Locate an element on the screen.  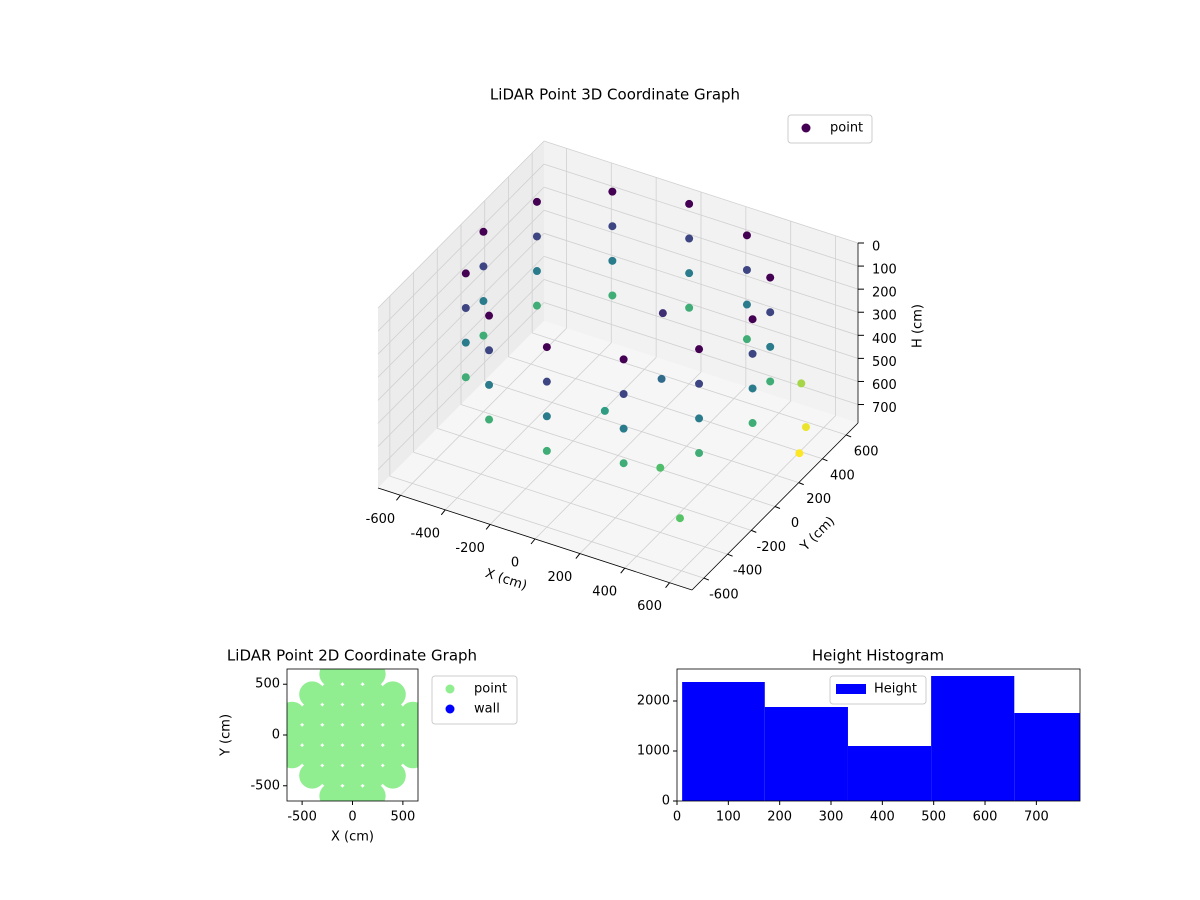
y-tick-label: -500 is located at coordinates (265, 785).